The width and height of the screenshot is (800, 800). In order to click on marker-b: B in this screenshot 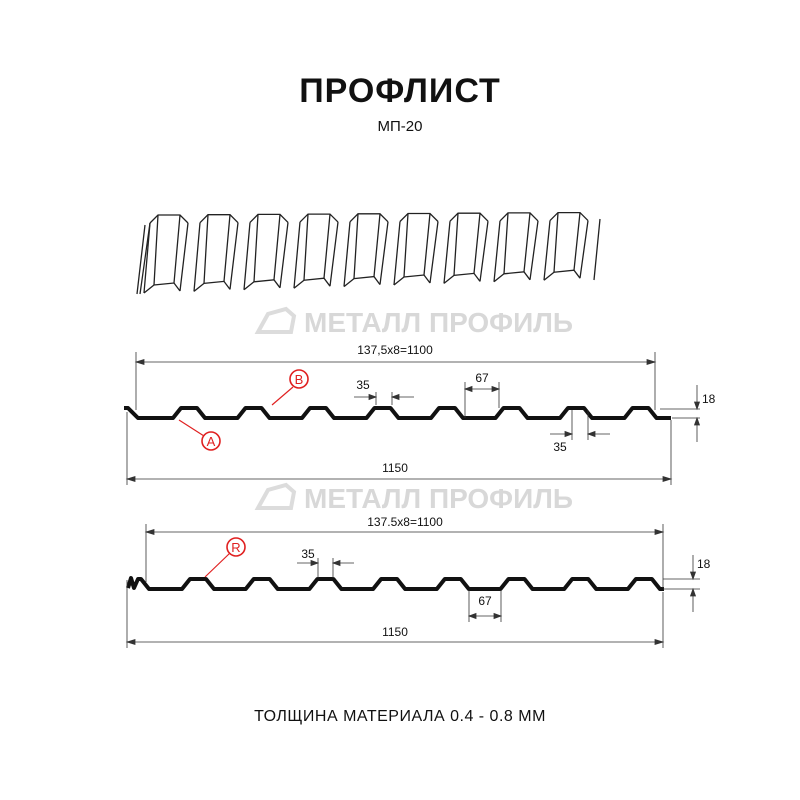, I will do `click(299, 379)`.